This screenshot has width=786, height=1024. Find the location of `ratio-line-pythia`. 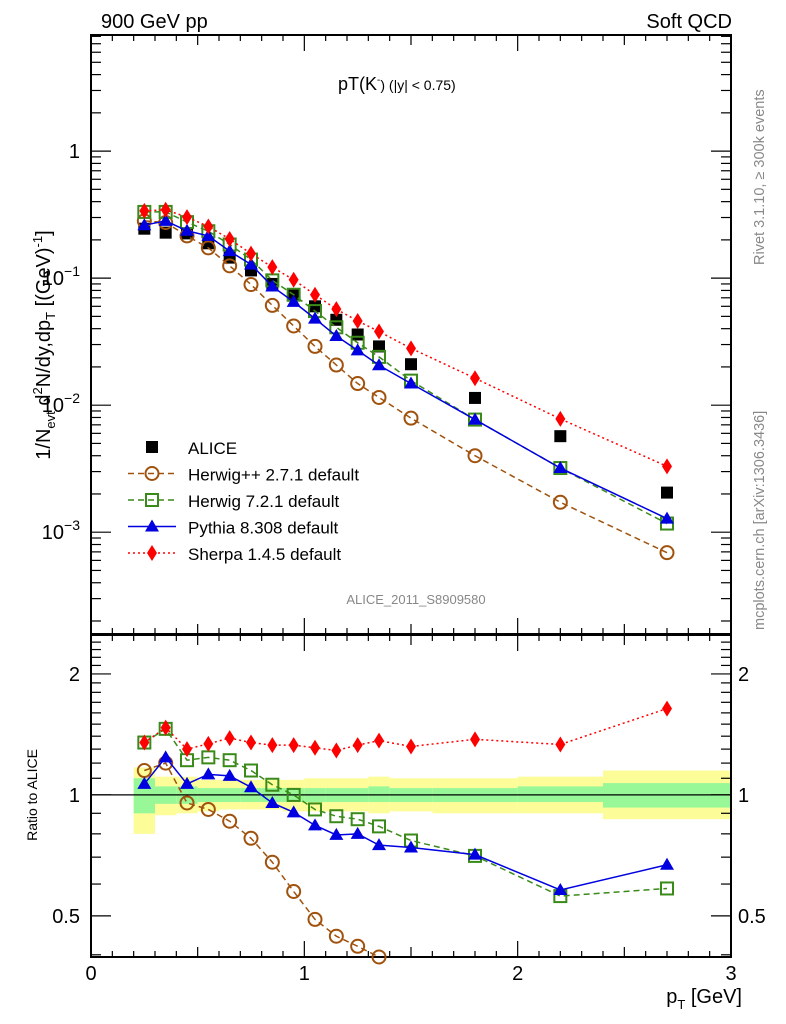

ratio-line-pythia is located at coordinates (405, 823).